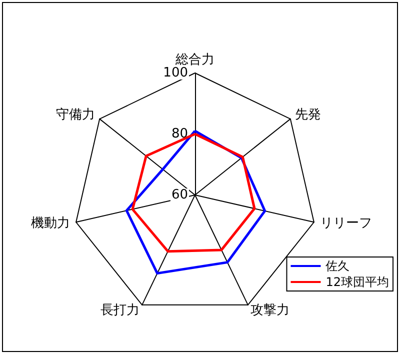 This screenshot has width=400, height=354. What do you see at coordinates (179, 195) in the screenshot?
I see `y-tick-label: 60` at bounding box center [179, 195].